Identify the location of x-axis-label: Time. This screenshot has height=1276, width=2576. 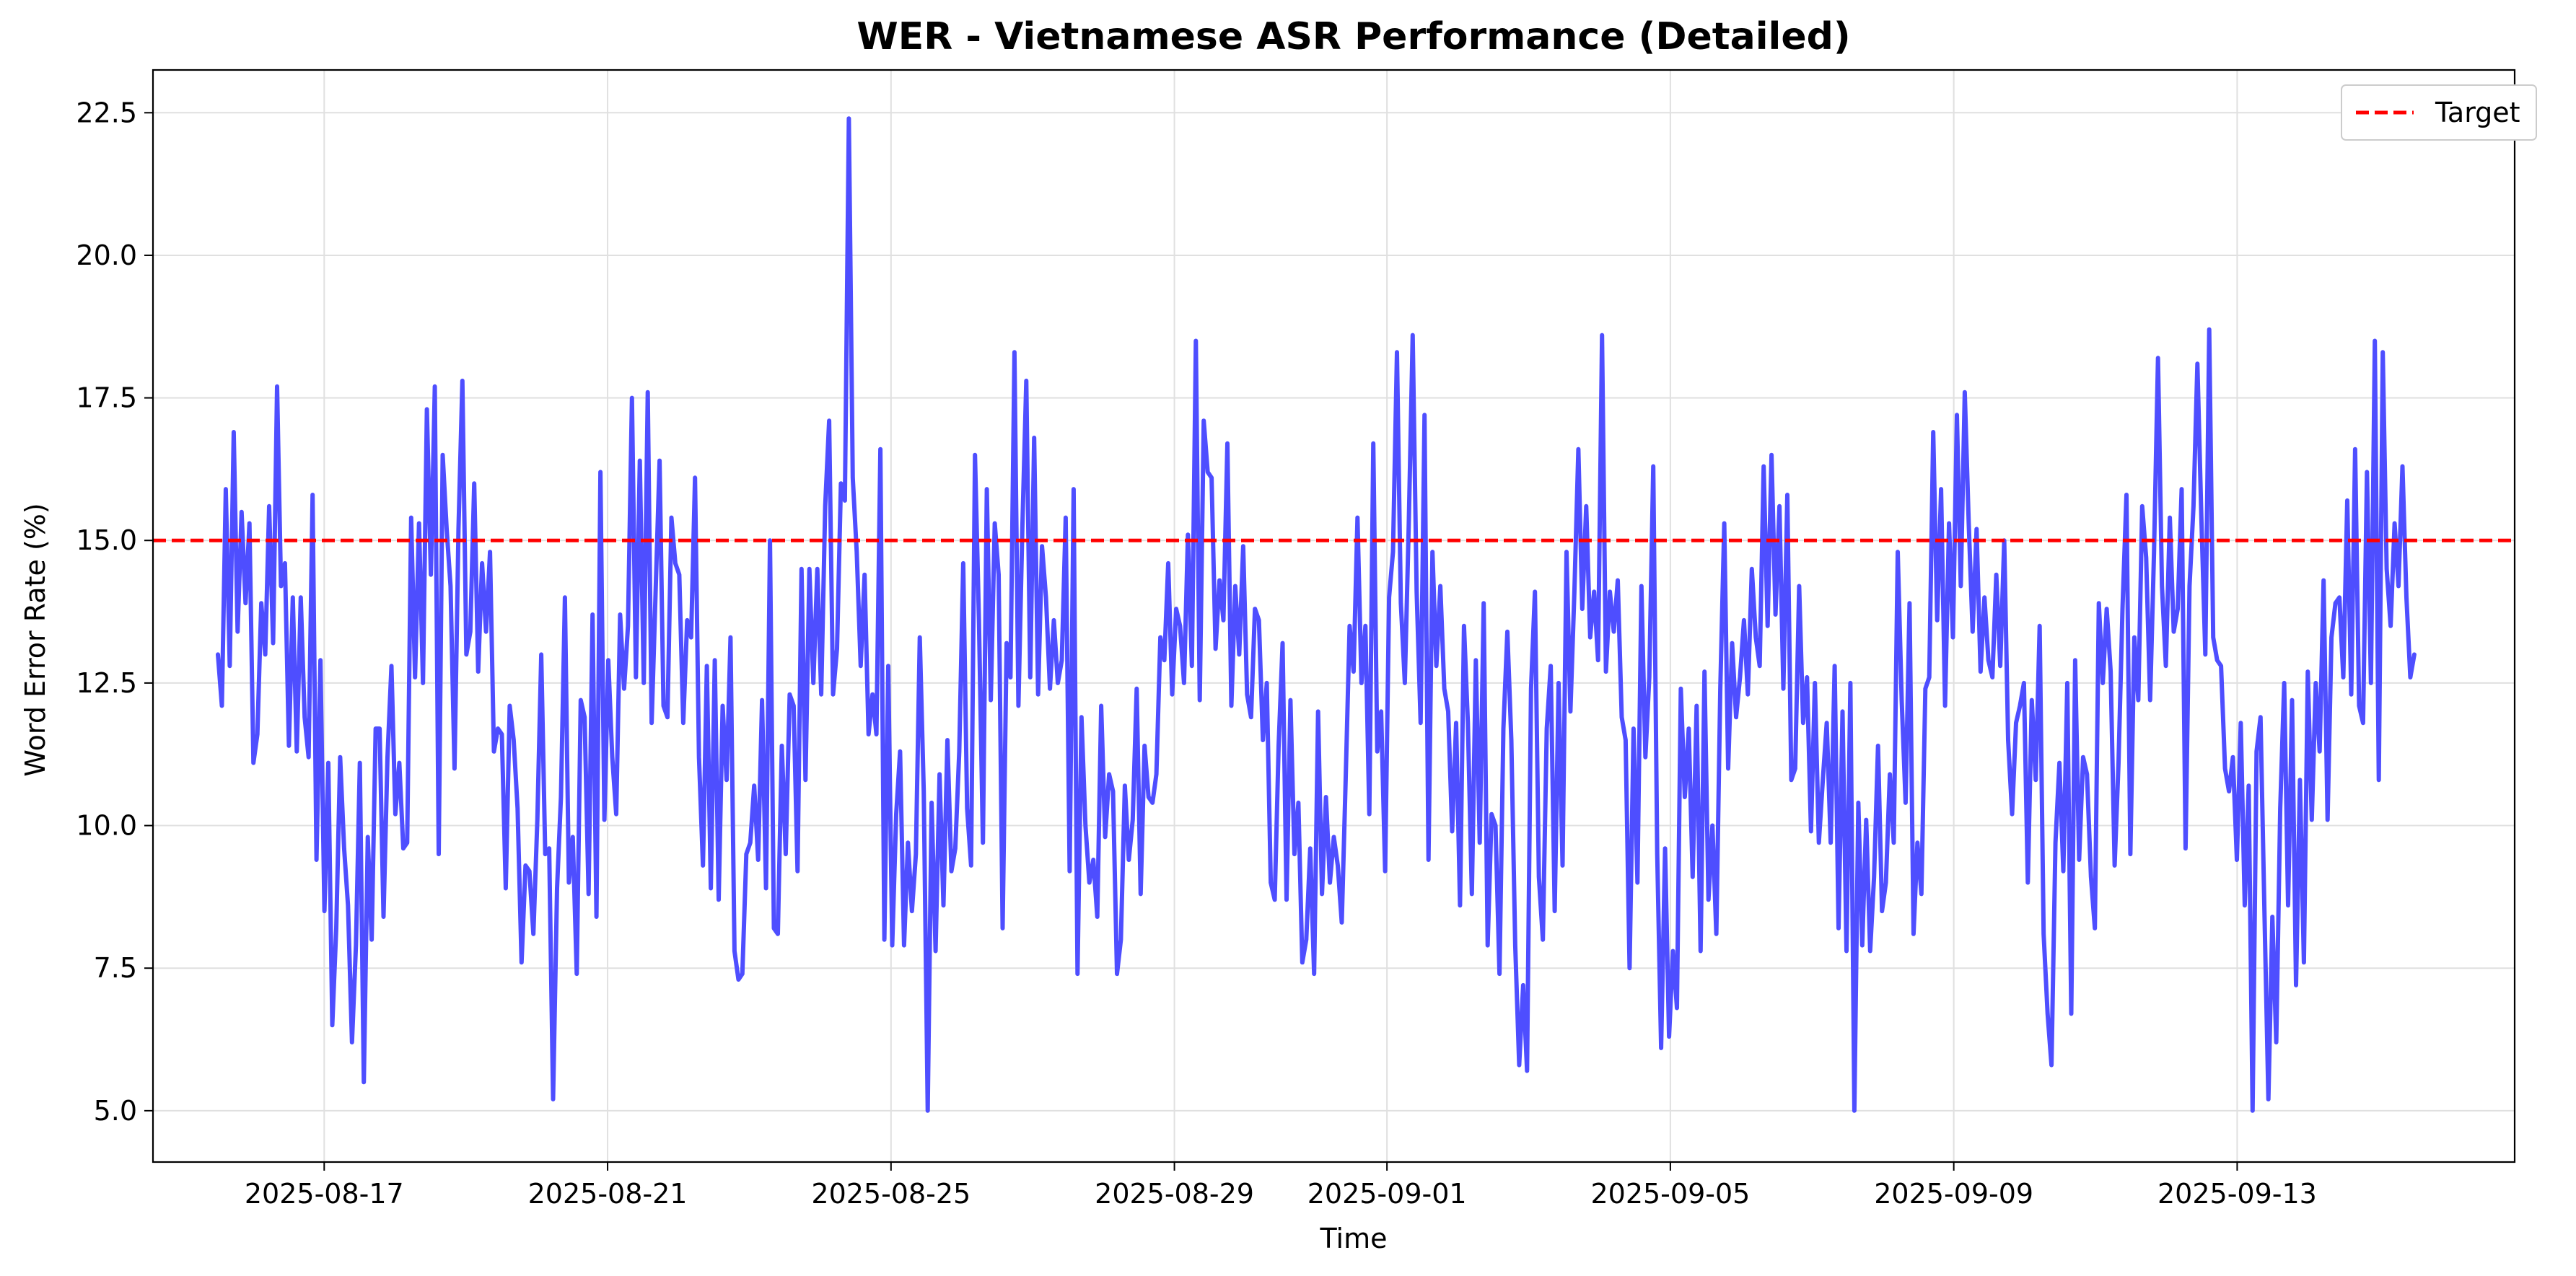
(1354, 1239).